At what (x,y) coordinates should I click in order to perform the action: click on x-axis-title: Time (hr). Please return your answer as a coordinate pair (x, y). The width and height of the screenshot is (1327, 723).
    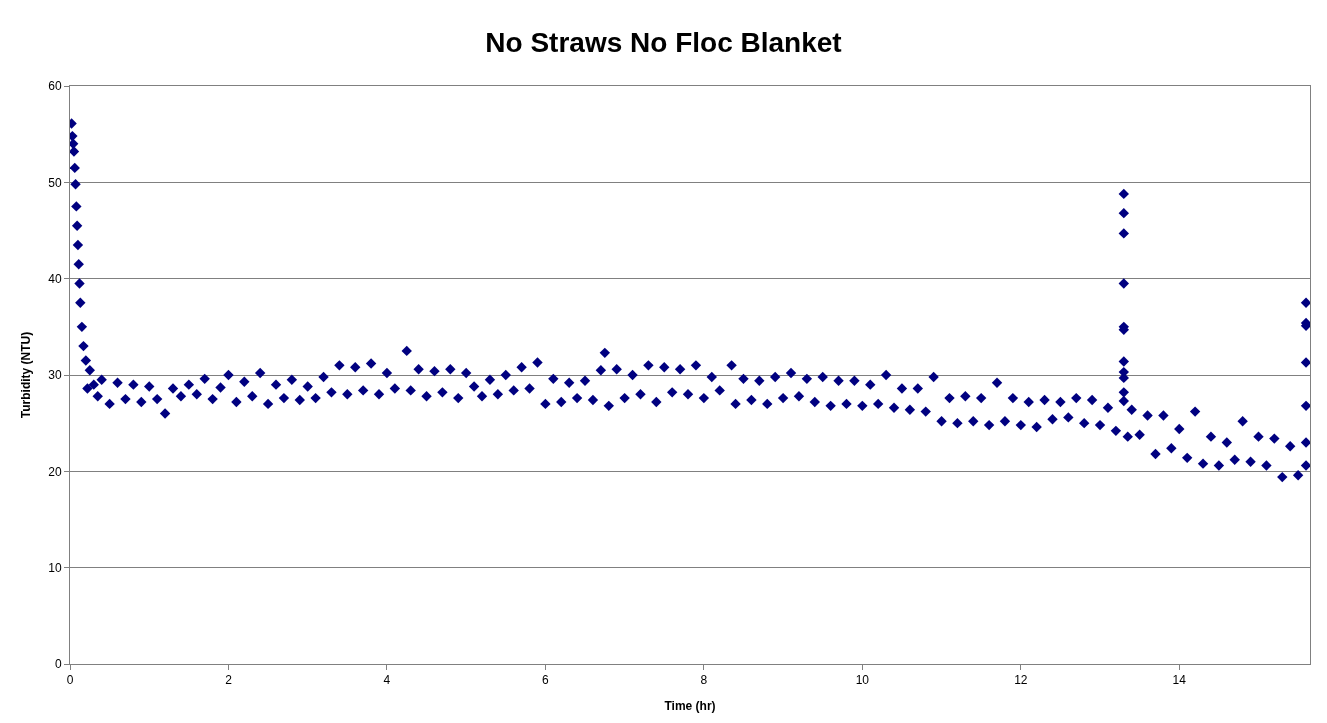
    Looking at the image, I should click on (690, 706).